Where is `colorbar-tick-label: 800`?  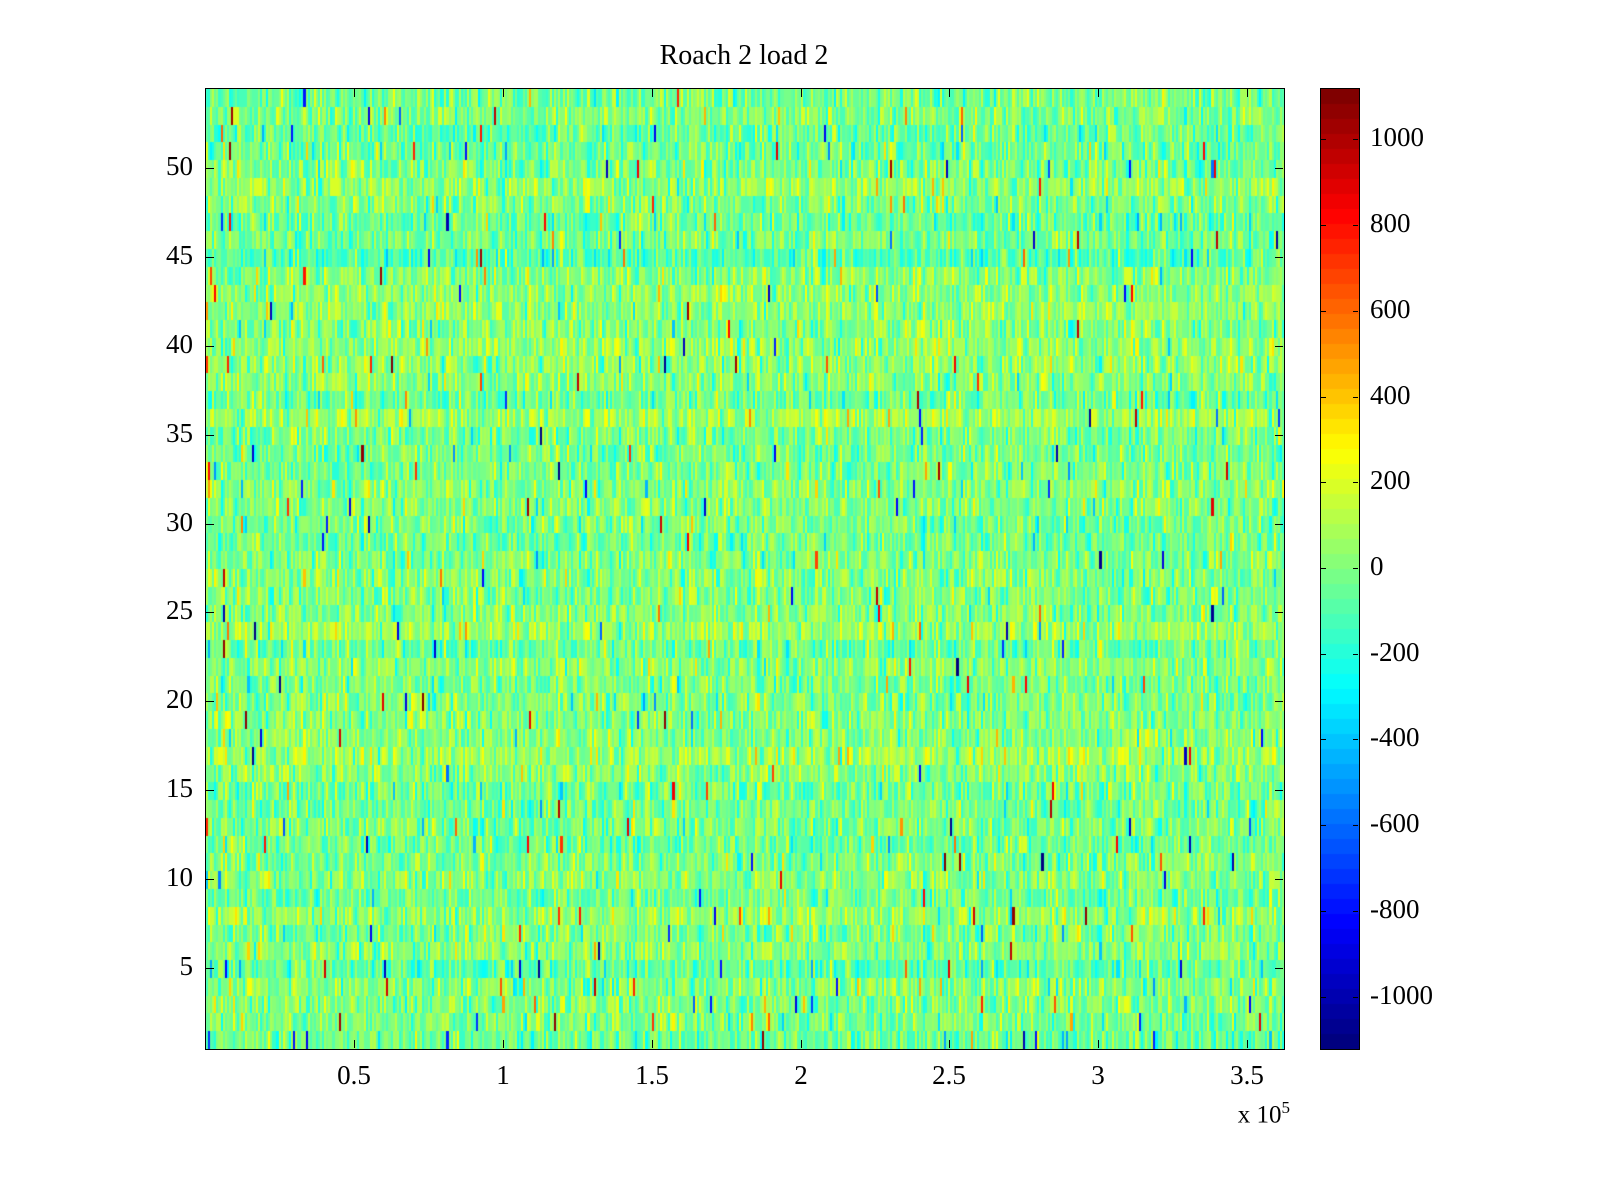 colorbar-tick-label: 800 is located at coordinates (1390, 223).